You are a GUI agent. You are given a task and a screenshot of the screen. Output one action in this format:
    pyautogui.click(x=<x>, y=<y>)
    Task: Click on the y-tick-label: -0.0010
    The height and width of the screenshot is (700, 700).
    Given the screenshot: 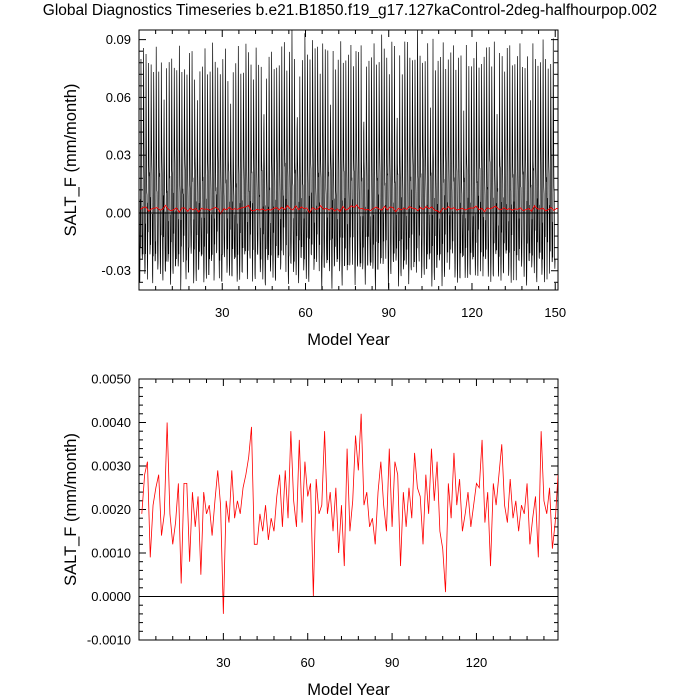 What is the action you would take?
    pyautogui.click(x=109, y=640)
    